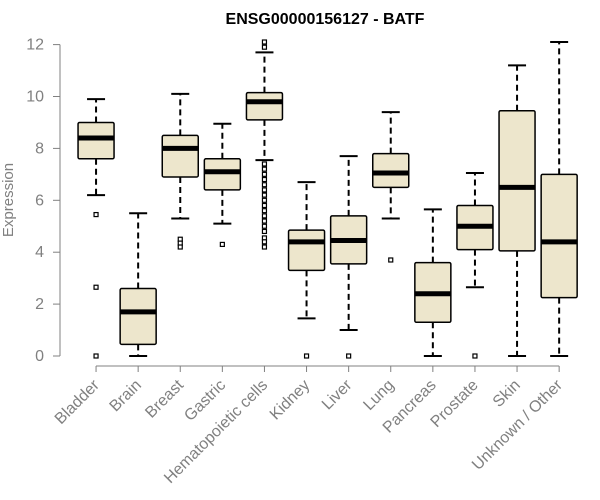  What do you see at coordinates (126, 396) in the screenshot?
I see `x-tick-label: Brain` at bounding box center [126, 396].